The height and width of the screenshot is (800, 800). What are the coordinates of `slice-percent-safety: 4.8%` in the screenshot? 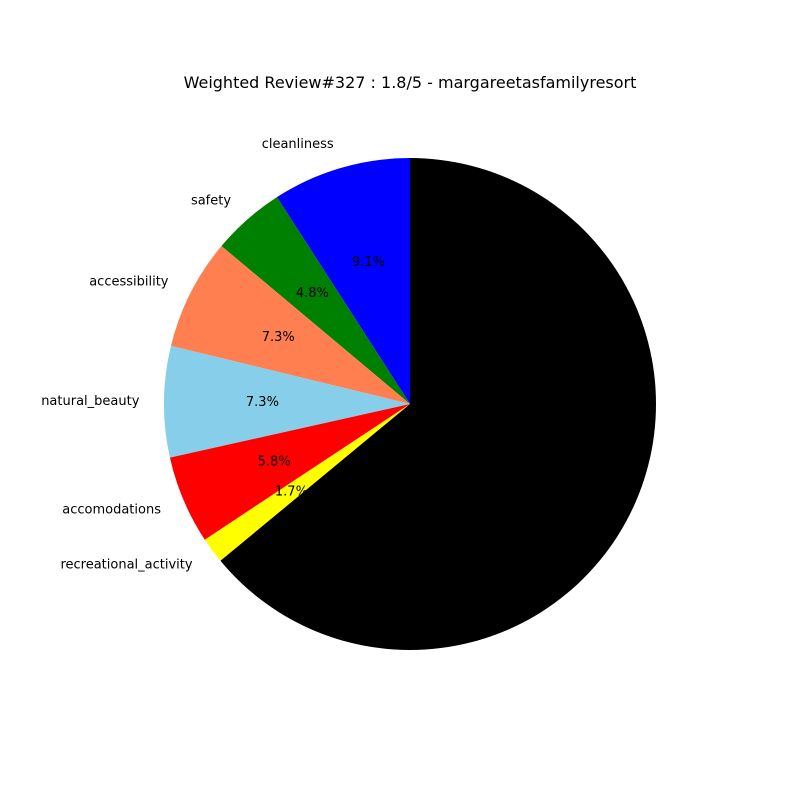 It's located at (312, 293).